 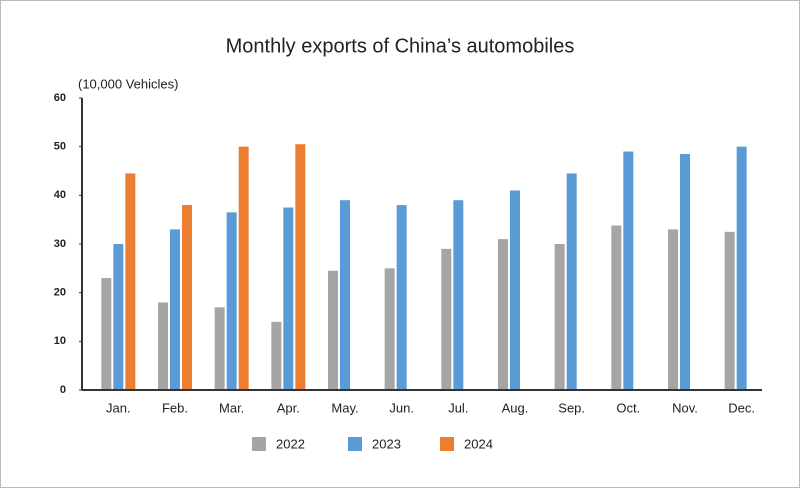 I want to click on x-tick-label: Jan., so click(x=118, y=407).